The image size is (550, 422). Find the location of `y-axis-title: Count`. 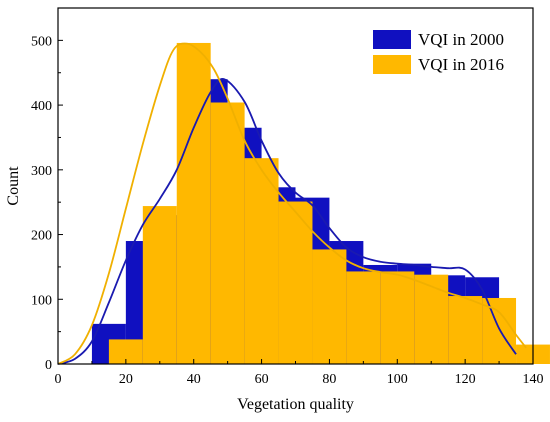

y-axis-title: Count is located at coordinates (13, 186).